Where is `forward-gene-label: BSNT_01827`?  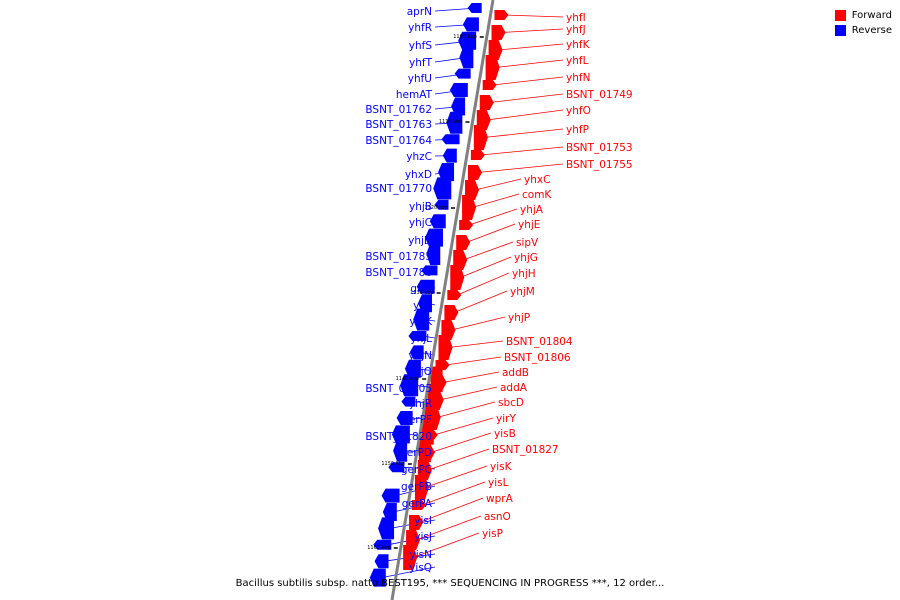
forward-gene-label: BSNT_01827 is located at coordinates (525, 450).